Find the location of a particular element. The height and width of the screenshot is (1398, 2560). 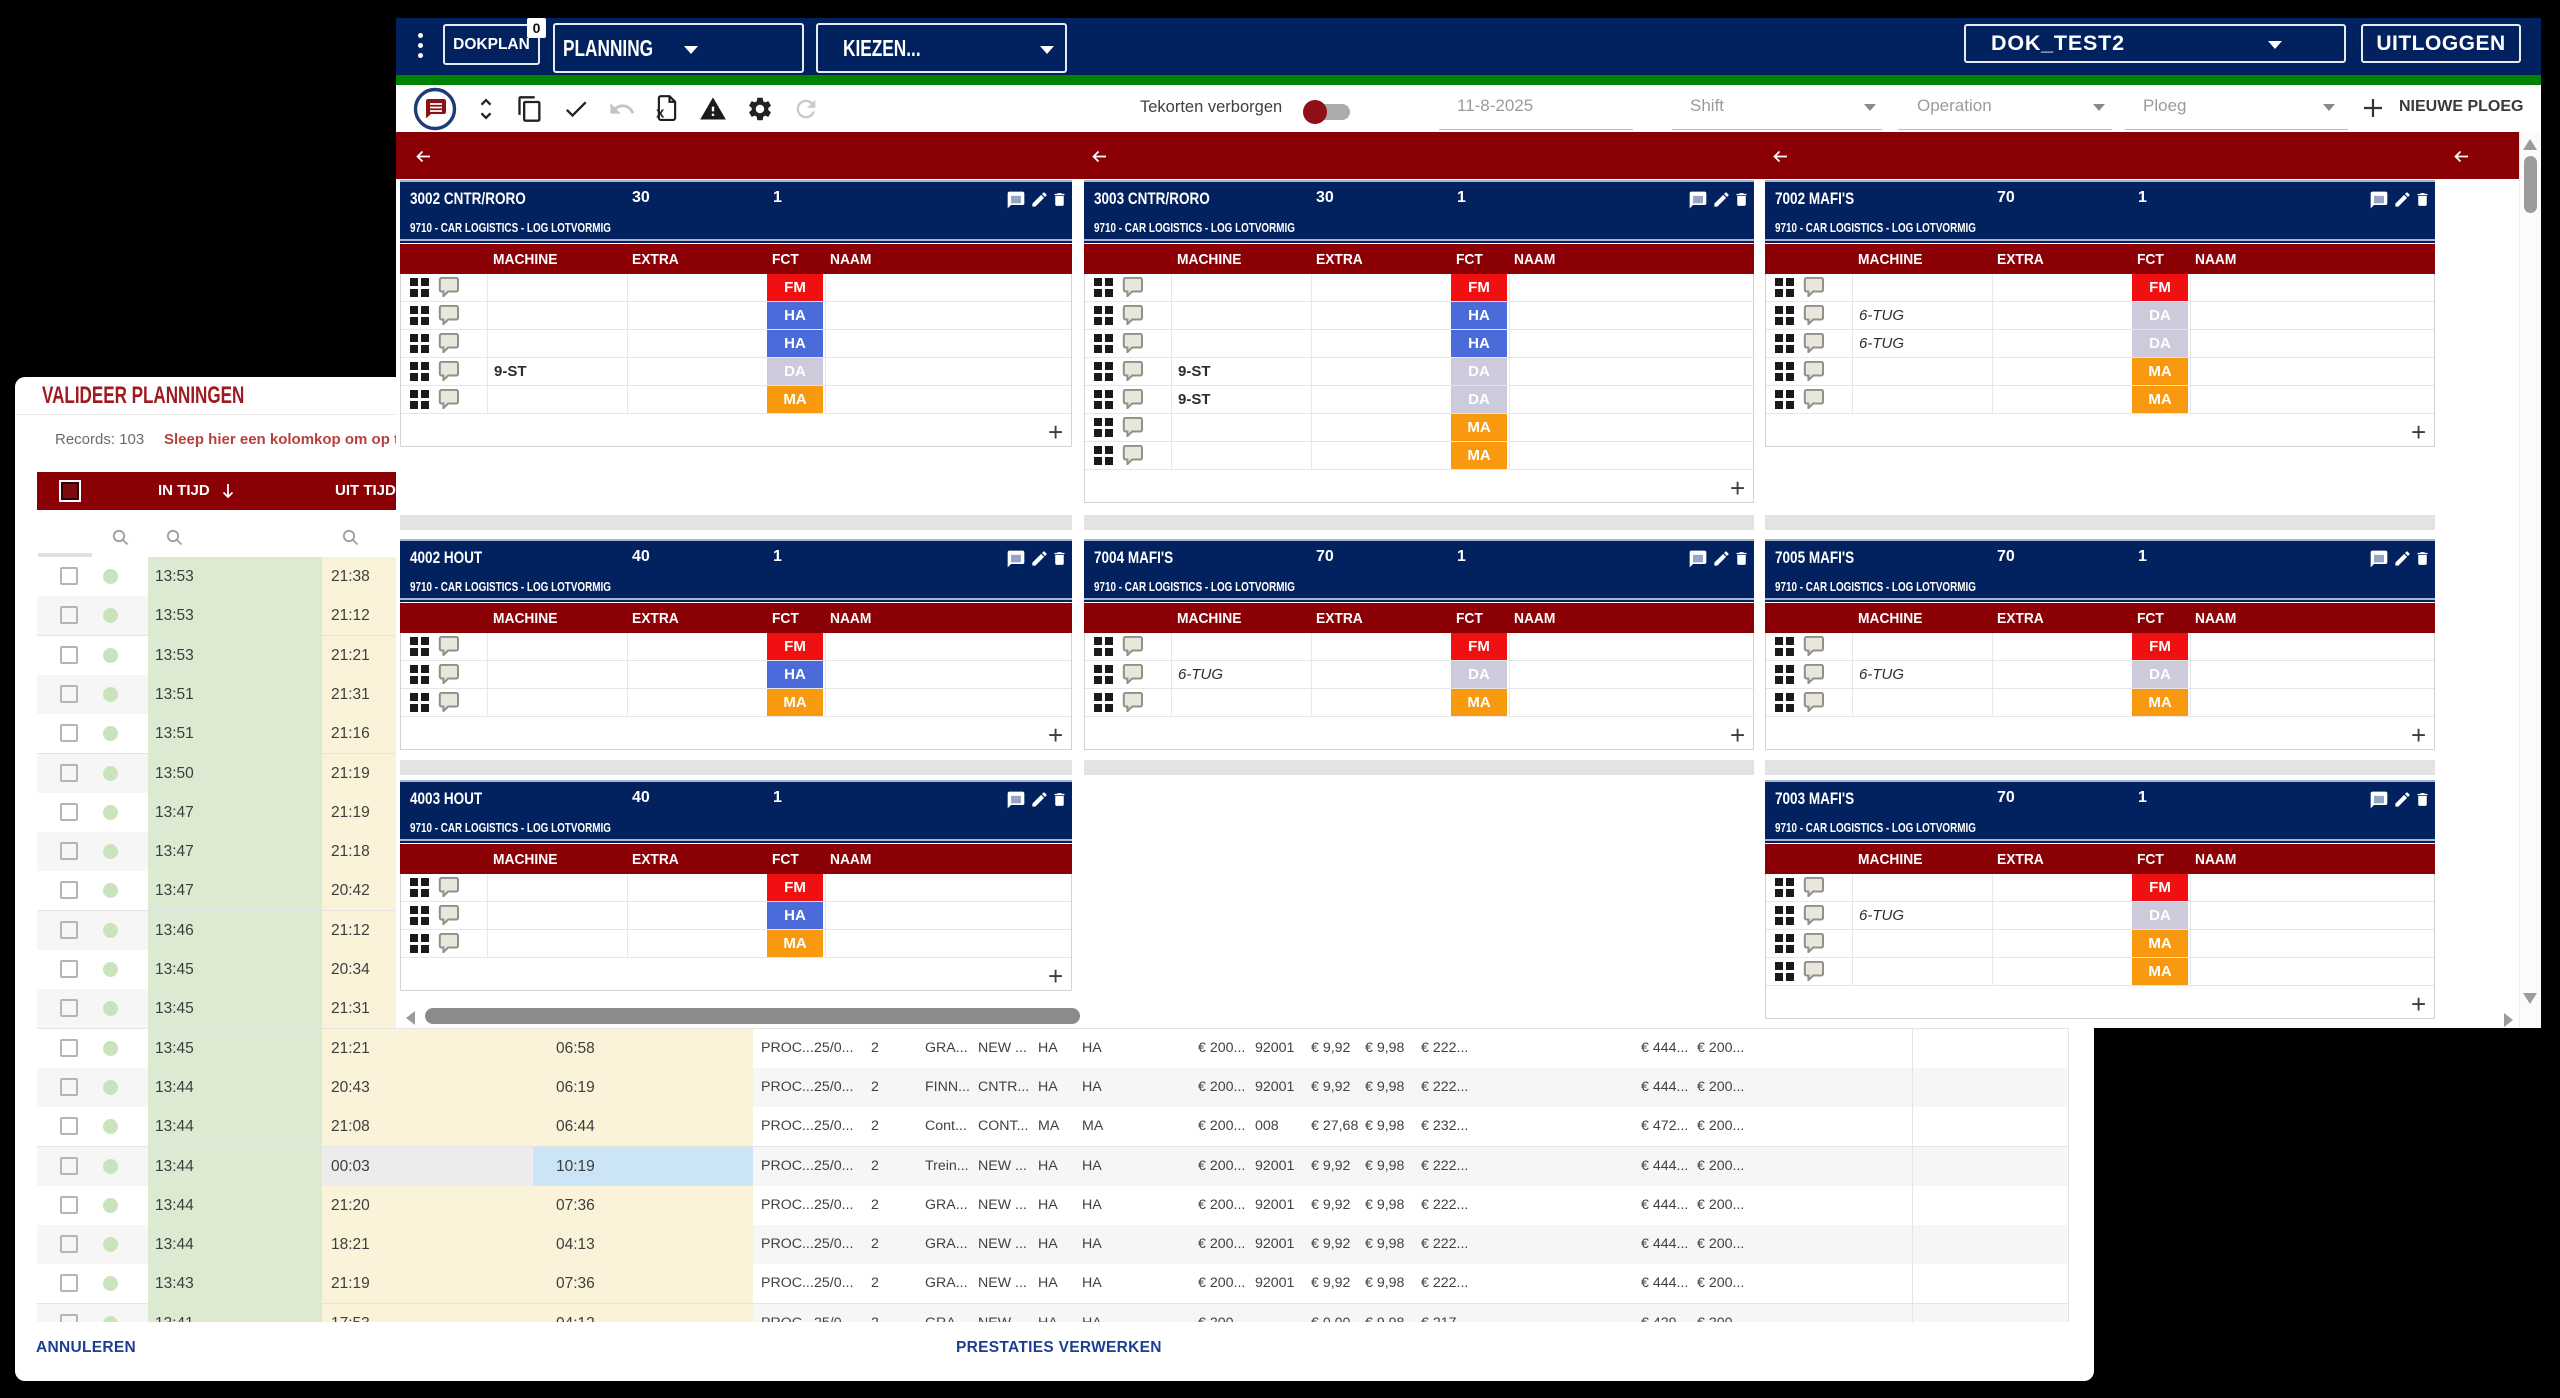

svg-text: x is located at coordinates (660, 112).